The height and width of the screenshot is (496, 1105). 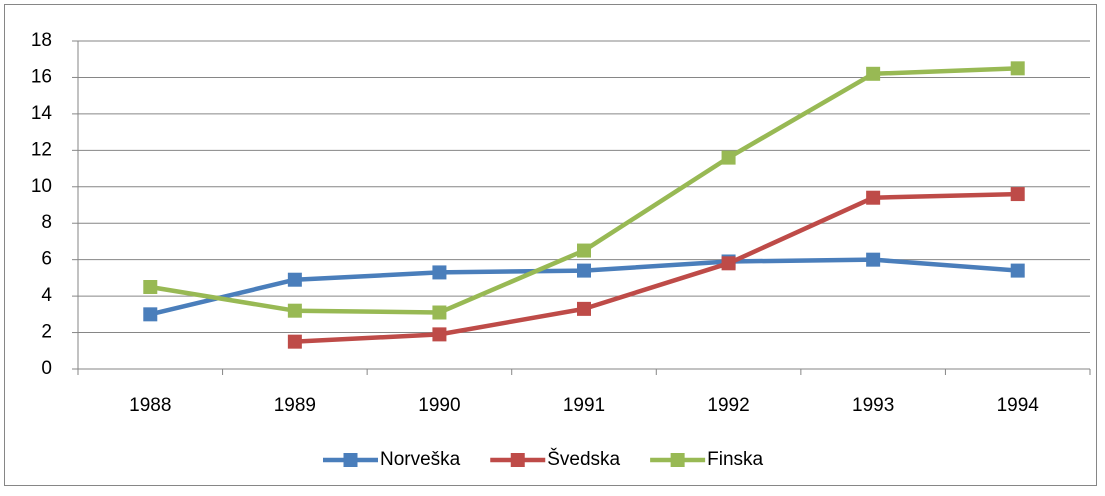 What do you see at coordinates (41, 186) in the screenshot?
I see `y-tick-label: 10` at bounding box center [41, 186].